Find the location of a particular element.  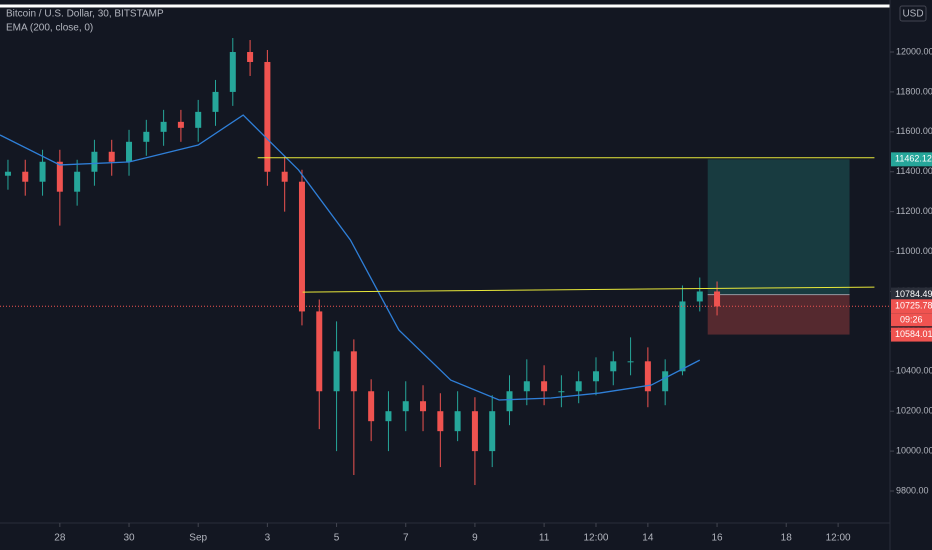

countdown-label: 09:26 is located at coordinates (911, 320).